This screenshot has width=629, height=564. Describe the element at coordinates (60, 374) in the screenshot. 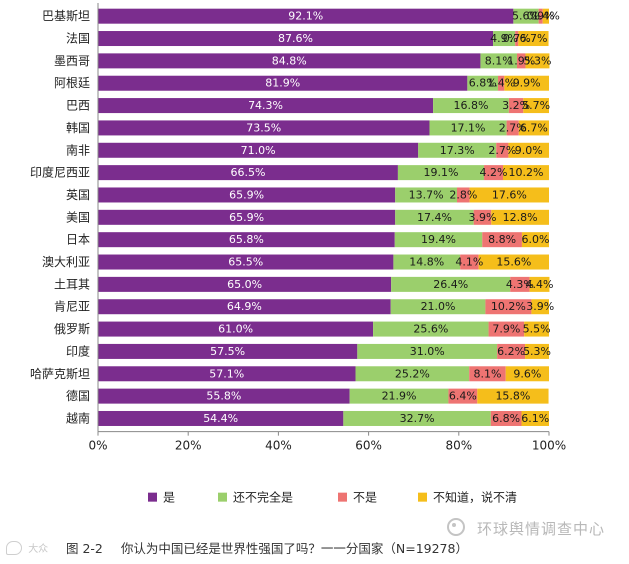

I see `category-label: 哈萨克斯坦` at that location.